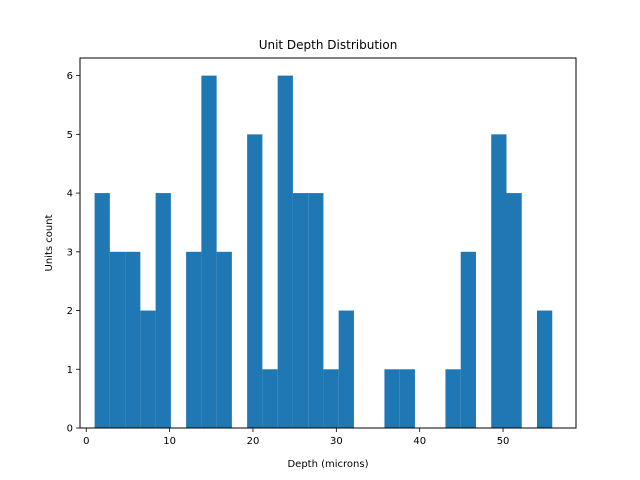  Describe the element at coordinates (336, 441) in the screenshot. I see `x-tick-label: 30` at that location.